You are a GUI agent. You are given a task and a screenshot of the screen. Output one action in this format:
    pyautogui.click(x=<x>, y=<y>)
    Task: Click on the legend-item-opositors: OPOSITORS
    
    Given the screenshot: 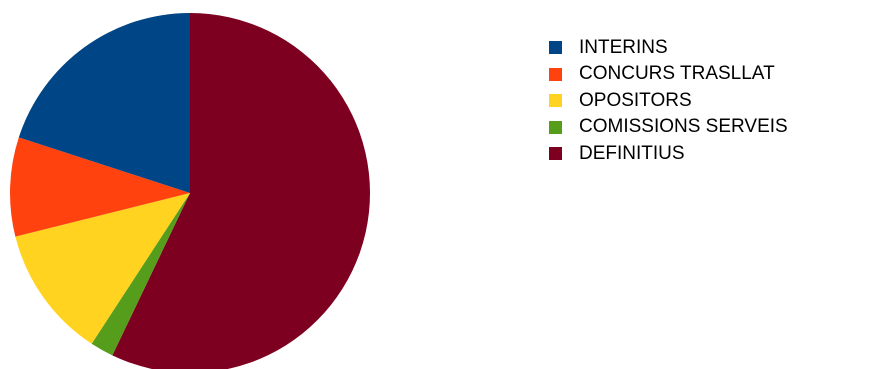 What is the action you would take?
    pyautogui.click(x=668, y=100)
    